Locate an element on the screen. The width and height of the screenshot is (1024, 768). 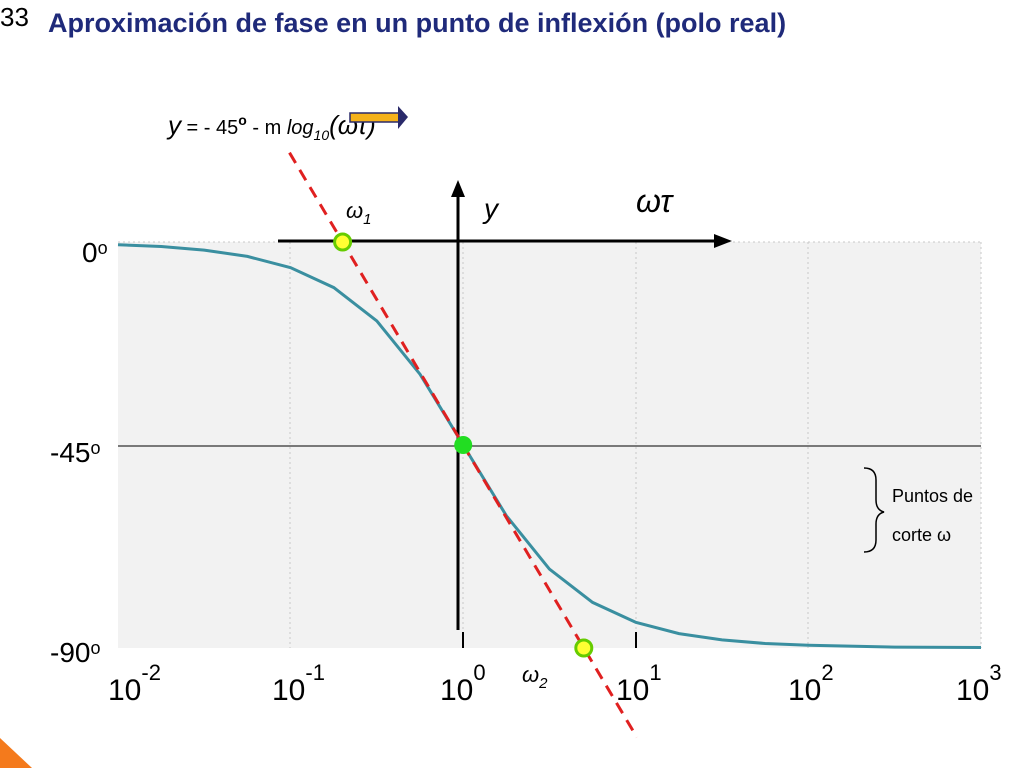
x-tick-labels: 10⁻² 10⁻¹ 10⁰ 10¹ 10² 10³ is located at coordinates (555, 683).